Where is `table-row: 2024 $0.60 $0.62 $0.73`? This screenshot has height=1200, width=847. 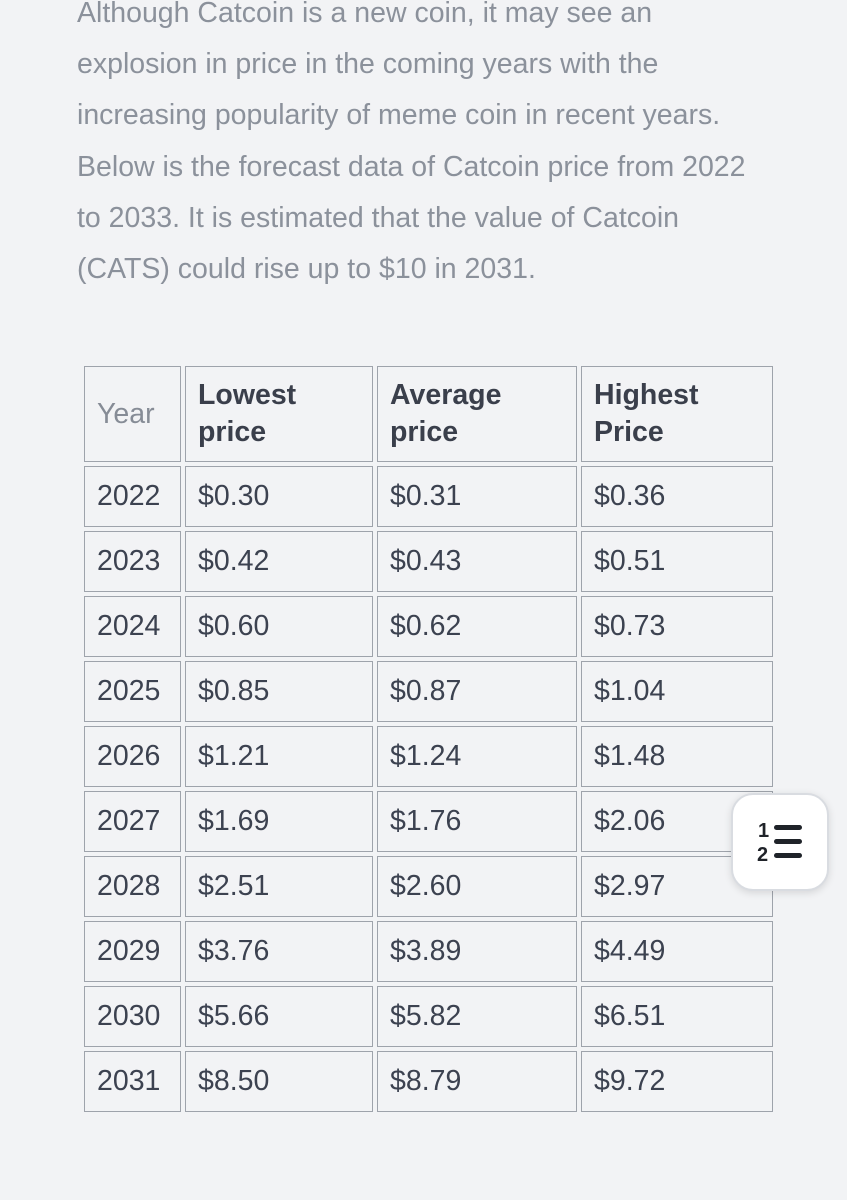
table-row: 2024 $0.60 $0.62 $0.73 is located at coordinates (428, 626).